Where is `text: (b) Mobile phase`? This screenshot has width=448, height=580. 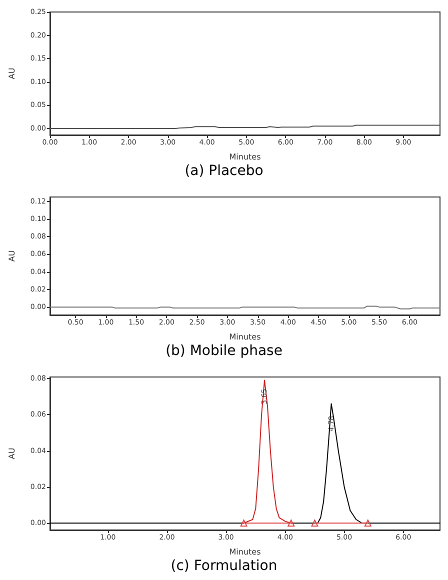
text: (b) Mobile phase is located at coordinates (224, 351).